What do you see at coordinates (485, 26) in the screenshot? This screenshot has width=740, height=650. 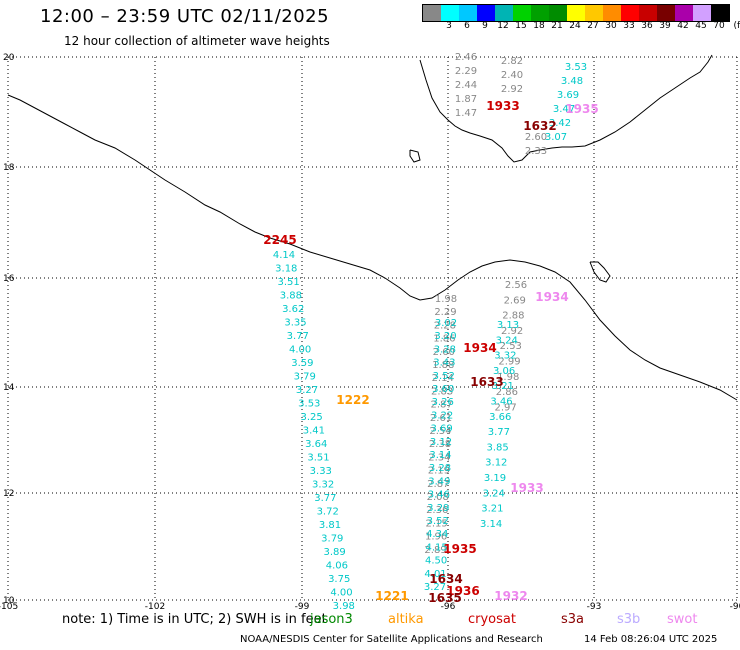 I see `legend-label: 9` at bounding box center [485, 26].